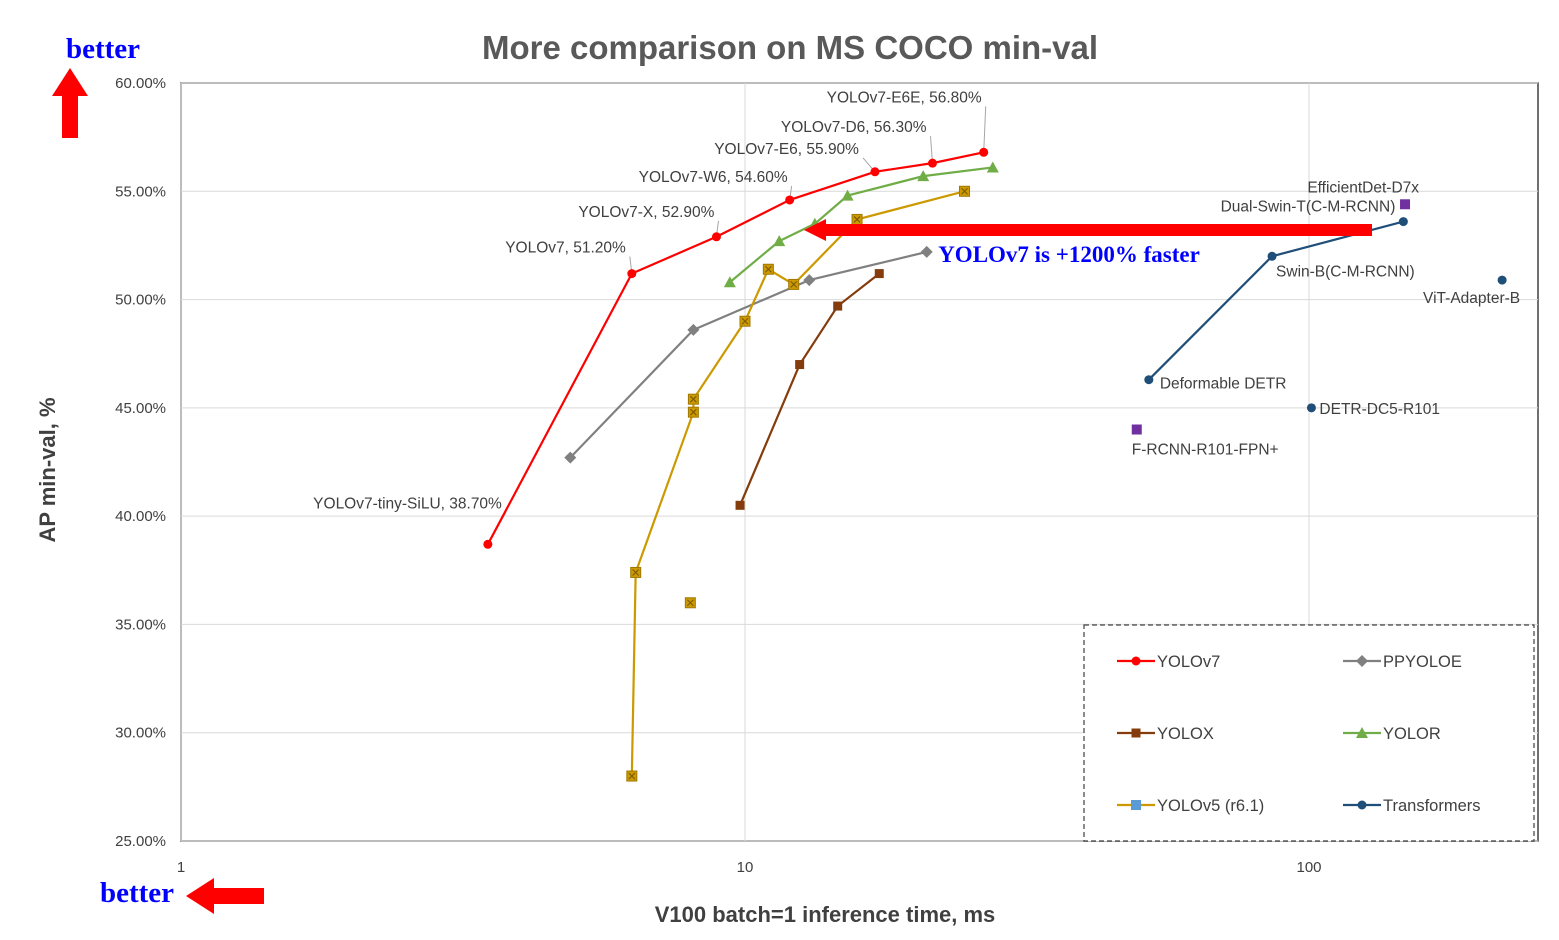 This screenshot has height=940, width=1559. Describe the element at coordinates (1379, 409) in the screenshot. I see `point-label: DETR-DC5-R101` at that location.